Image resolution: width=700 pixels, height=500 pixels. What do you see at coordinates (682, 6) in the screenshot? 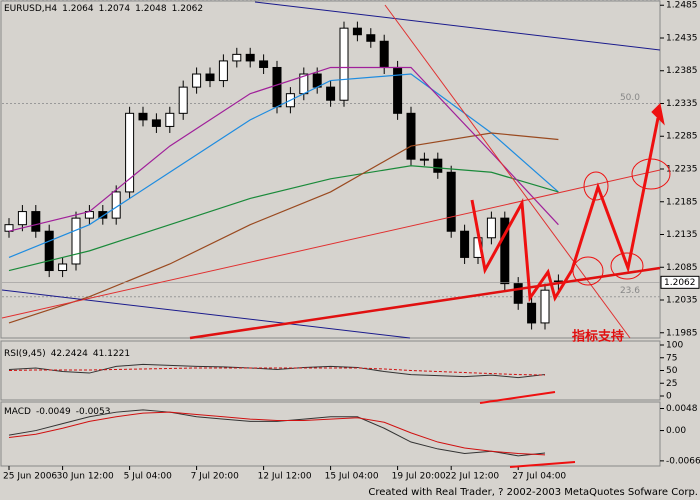
I see `y-tick-label: 1.2485` at bounding box center [682, 6].